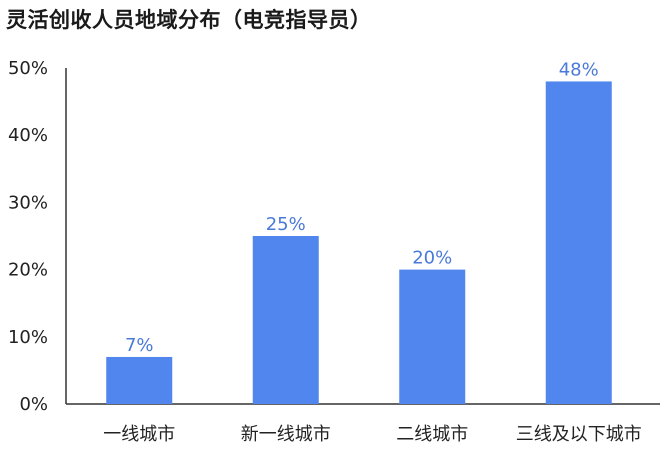 The height and width of the screenshot is (460, 671). Describe the element at coordinates (139, 434) in the screenshot. I see `category-label: 一线城市` at that location.